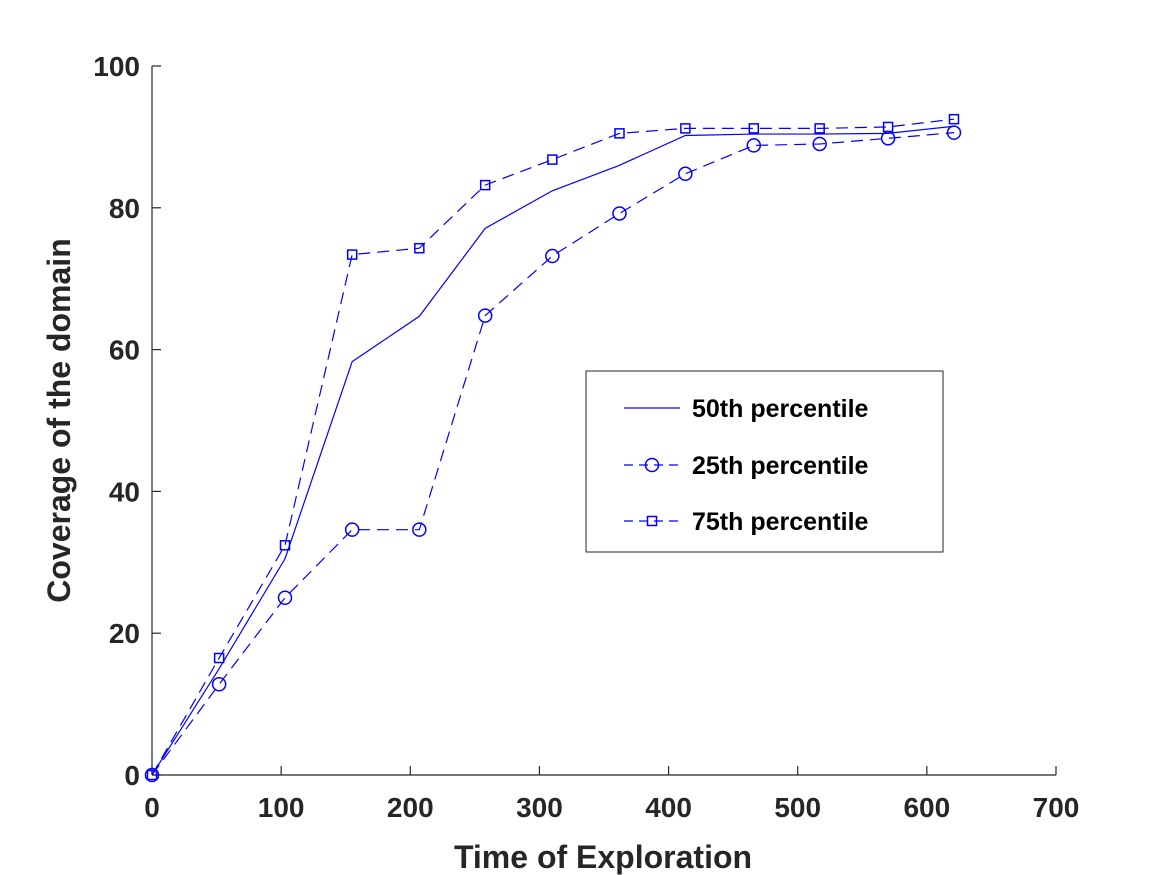 The height and width of the screenshot is (875, 1166). I want to click on y-tick-label: 40, so click(124, 491).